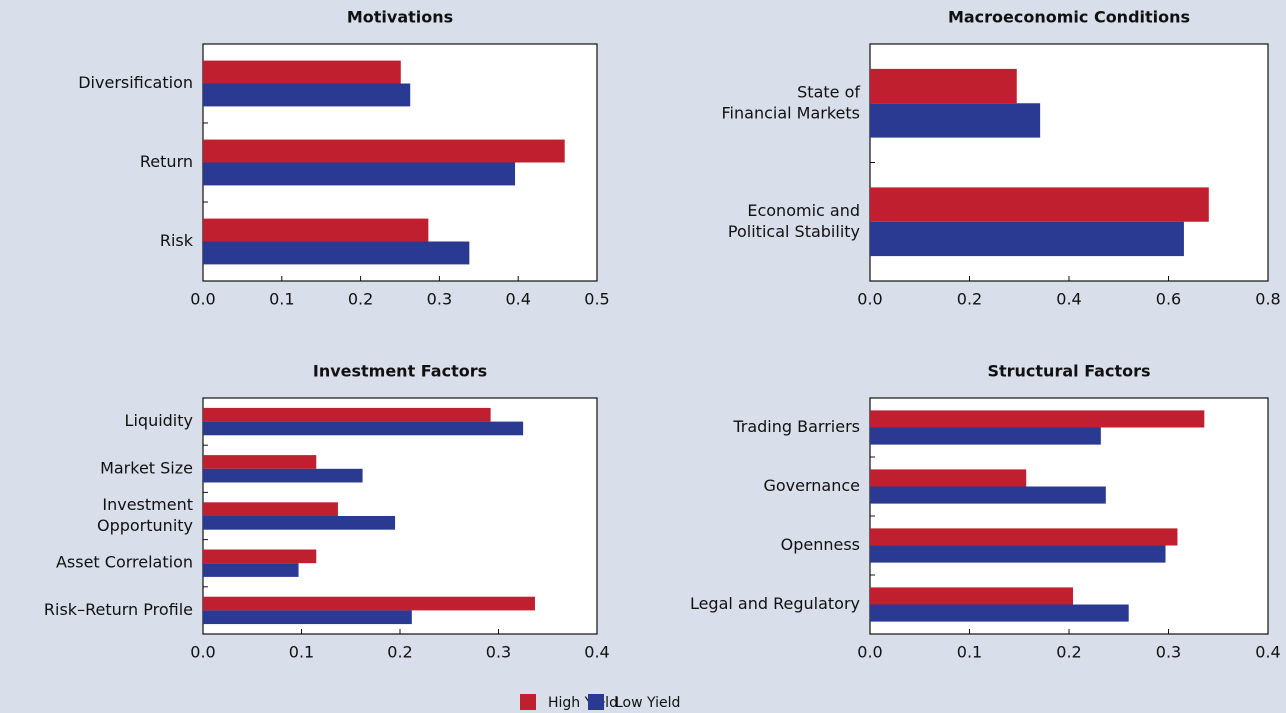  I want to click on chart-title: Macroeconomic Conditions, so click(1069, 17).